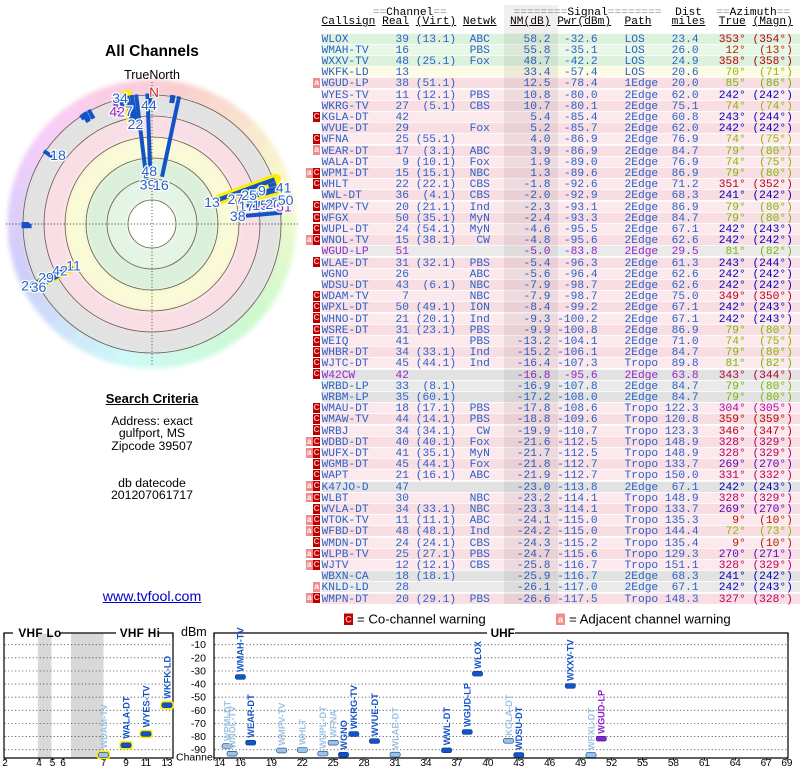  What do you see at coordinates (591, 729) in the screenshot?
I see `svg-text: WPXL-DT` at bounding box center [591, 729].